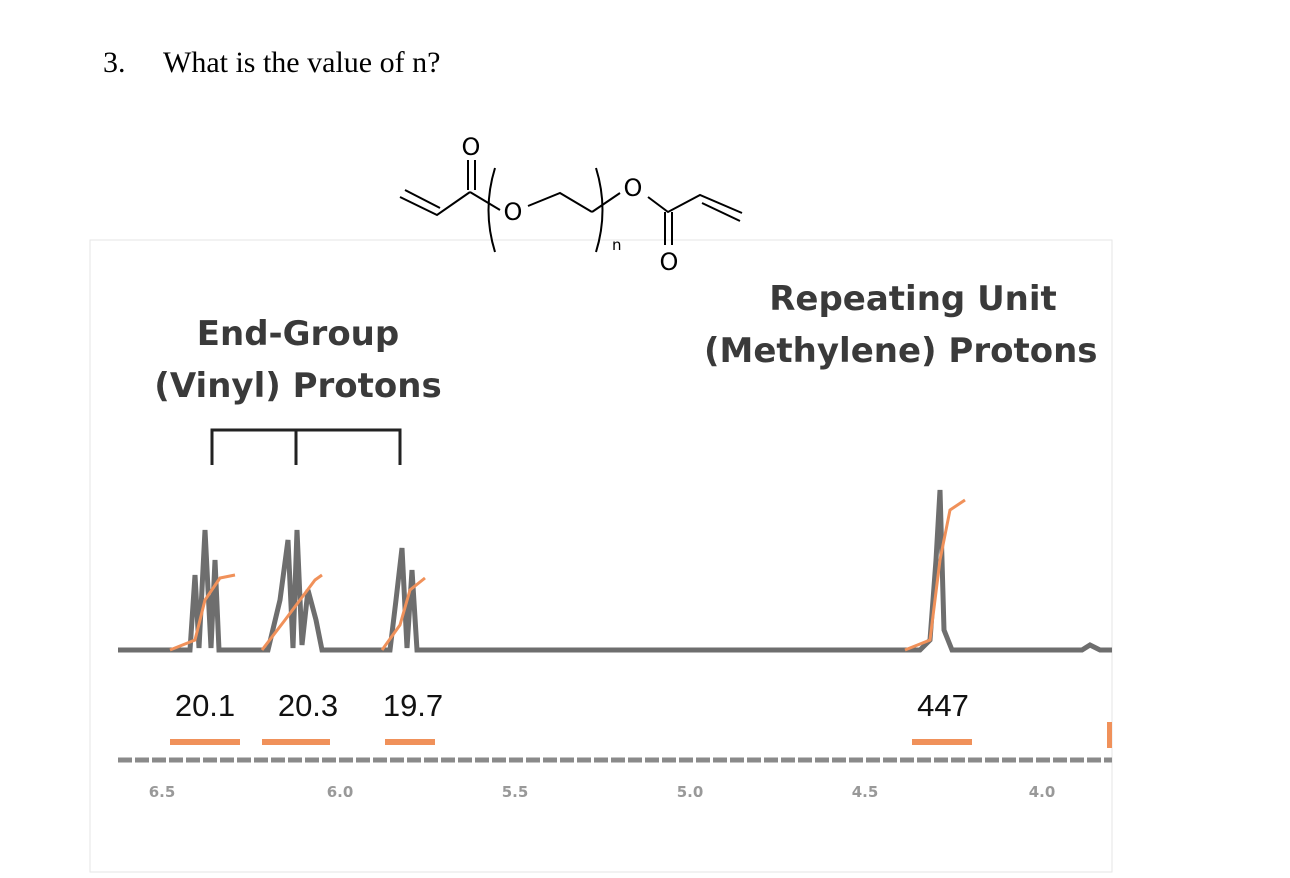  Describe the element at coordinates (162, 792) in the screenshot. I see `axis-tick-label: 6.5` at that location.